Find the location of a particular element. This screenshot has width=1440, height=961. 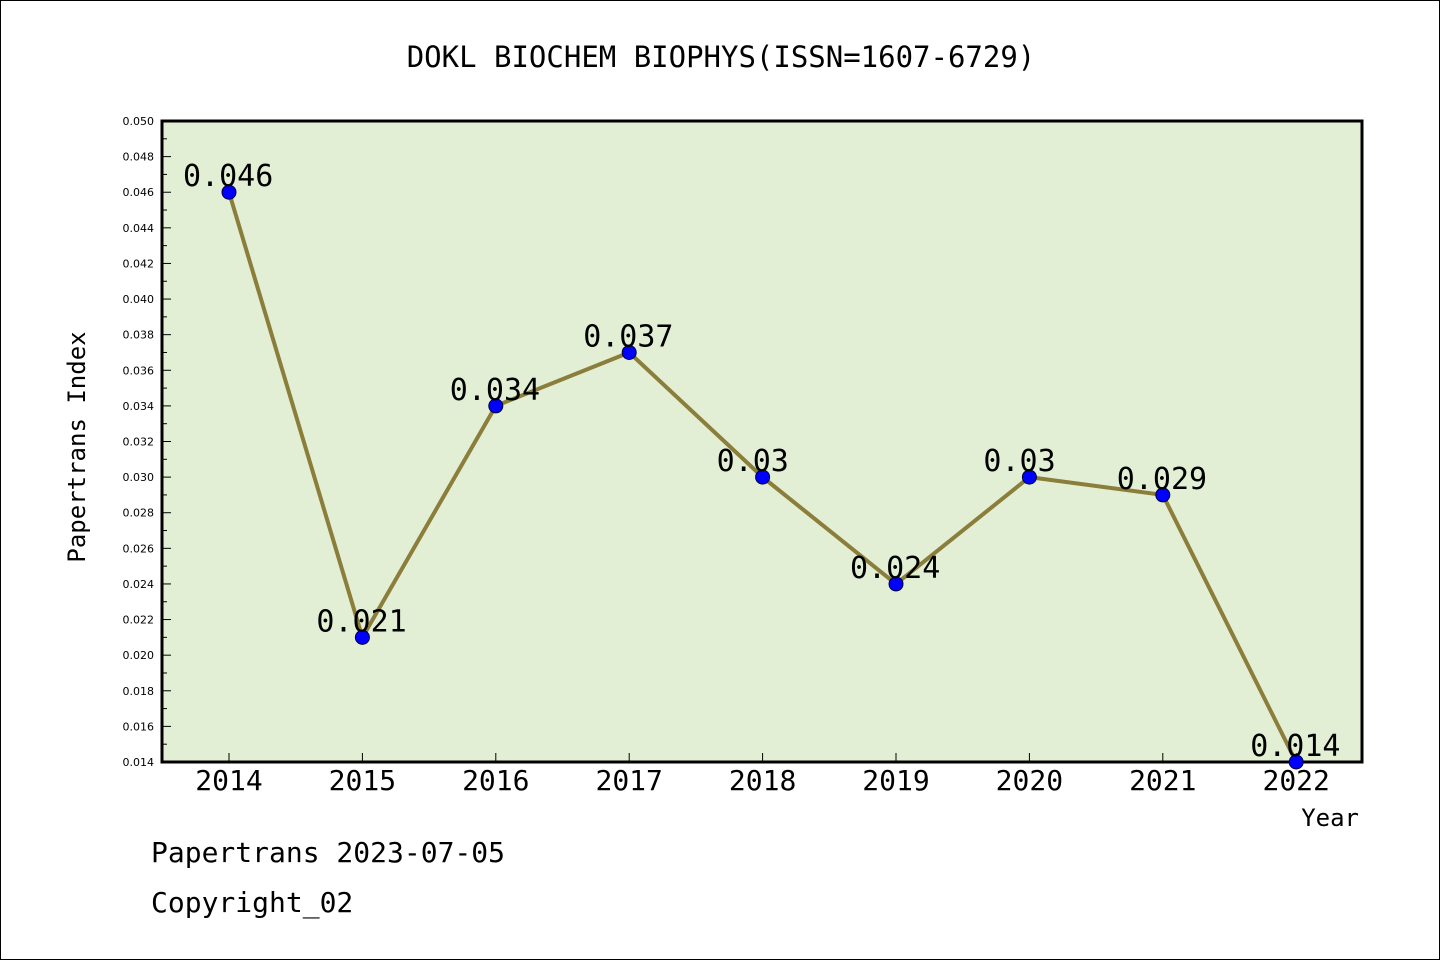

x-axis: 2014 2015 2016 2017 2018 2019 2020 2021 2022 is located at coordinates (762, 775).